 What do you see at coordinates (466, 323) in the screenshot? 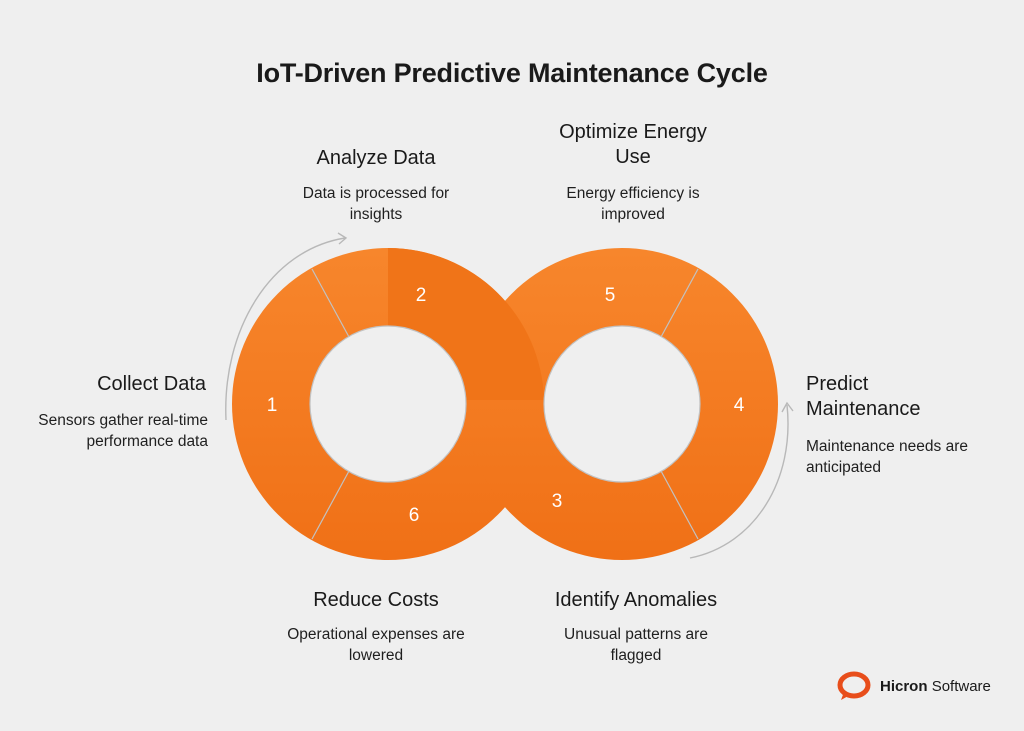
I see `crossing-top-segment` at bounding box center [466, 323].